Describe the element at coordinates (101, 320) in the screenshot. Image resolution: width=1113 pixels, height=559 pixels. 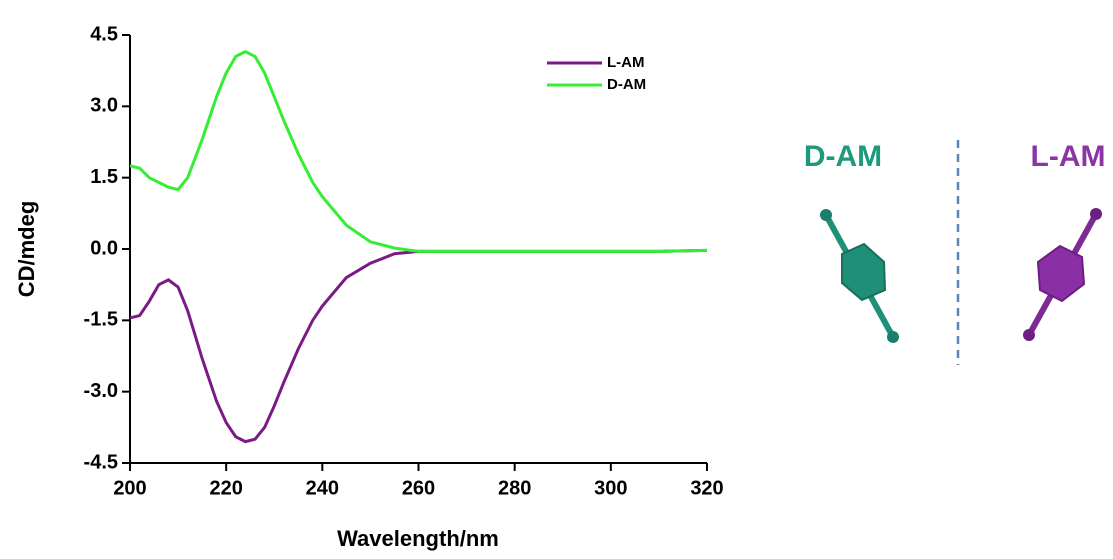
I see `y-tick-label: -1.5` at that location.